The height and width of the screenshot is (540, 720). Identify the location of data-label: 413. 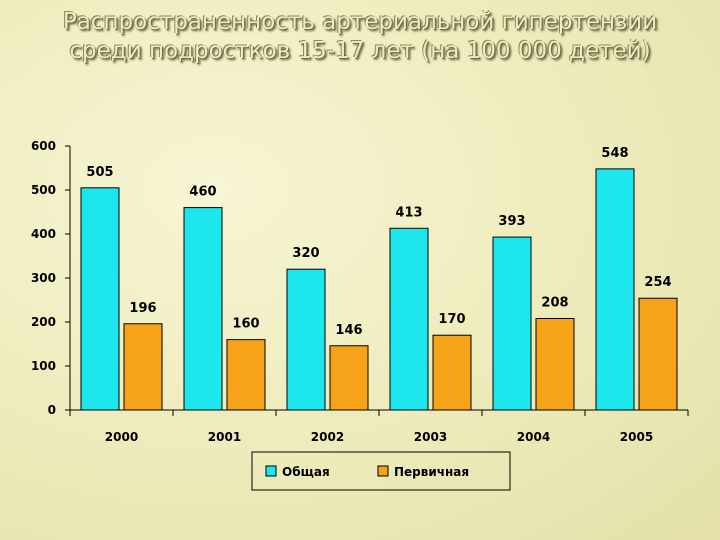
(408, 212).